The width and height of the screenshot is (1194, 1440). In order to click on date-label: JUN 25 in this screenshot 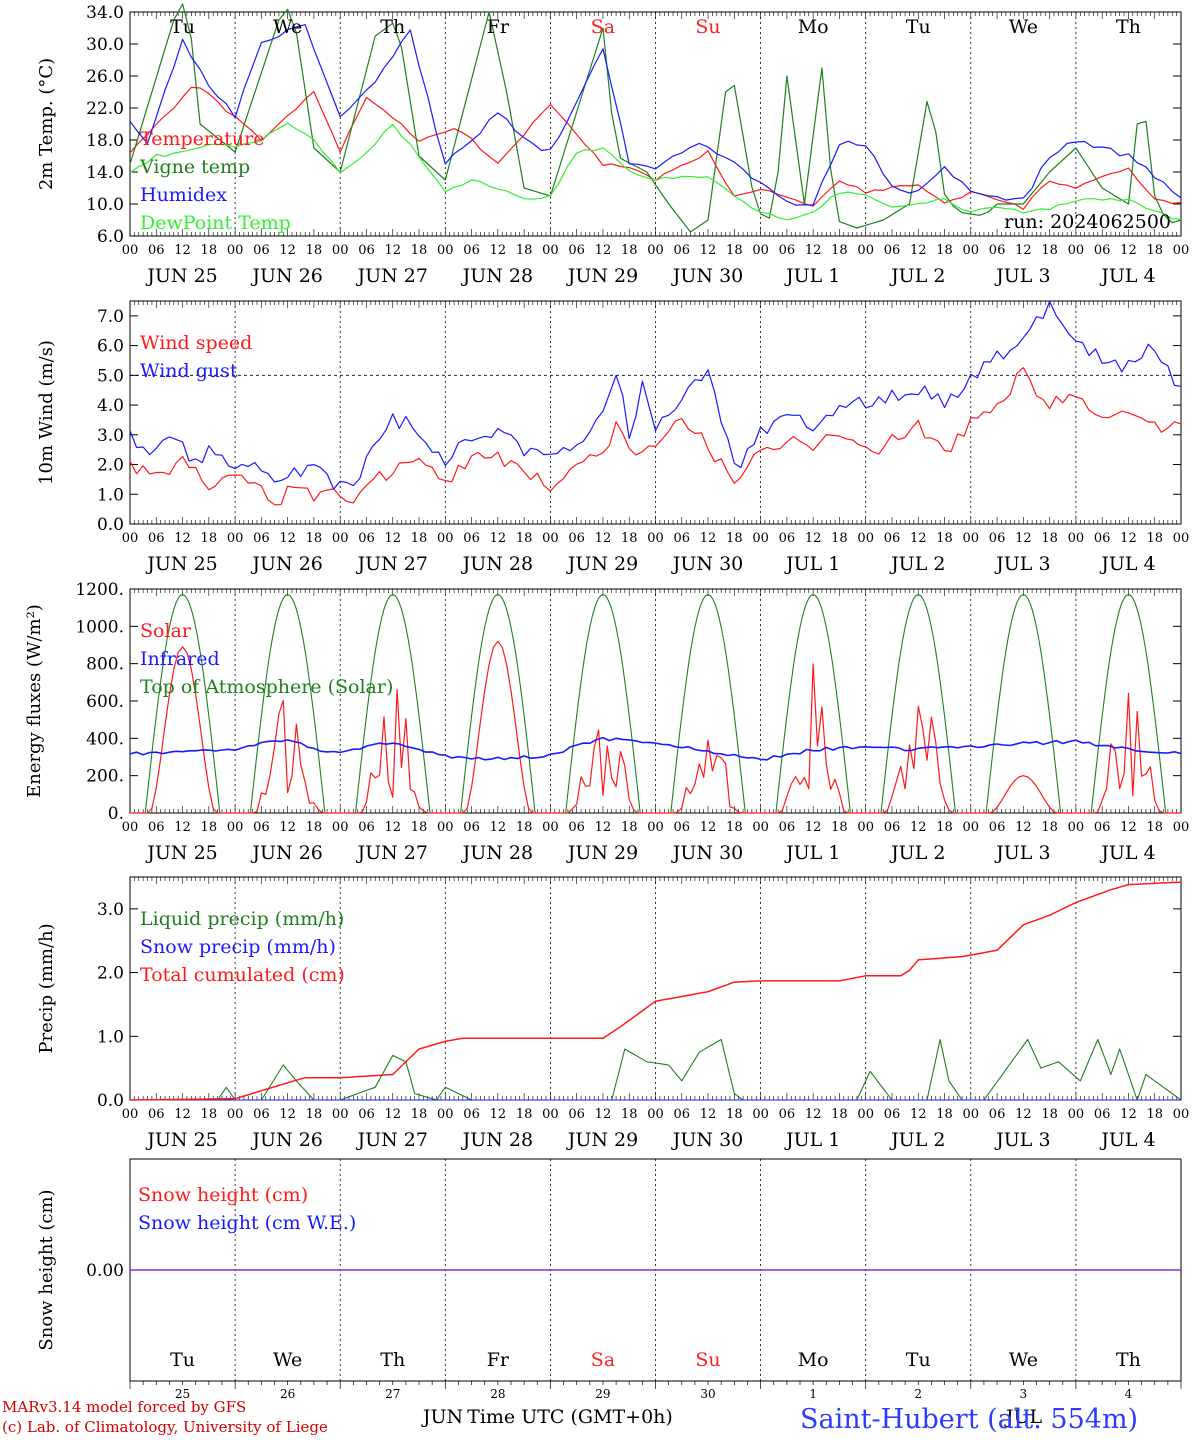, I will do `click(181, 276)`.